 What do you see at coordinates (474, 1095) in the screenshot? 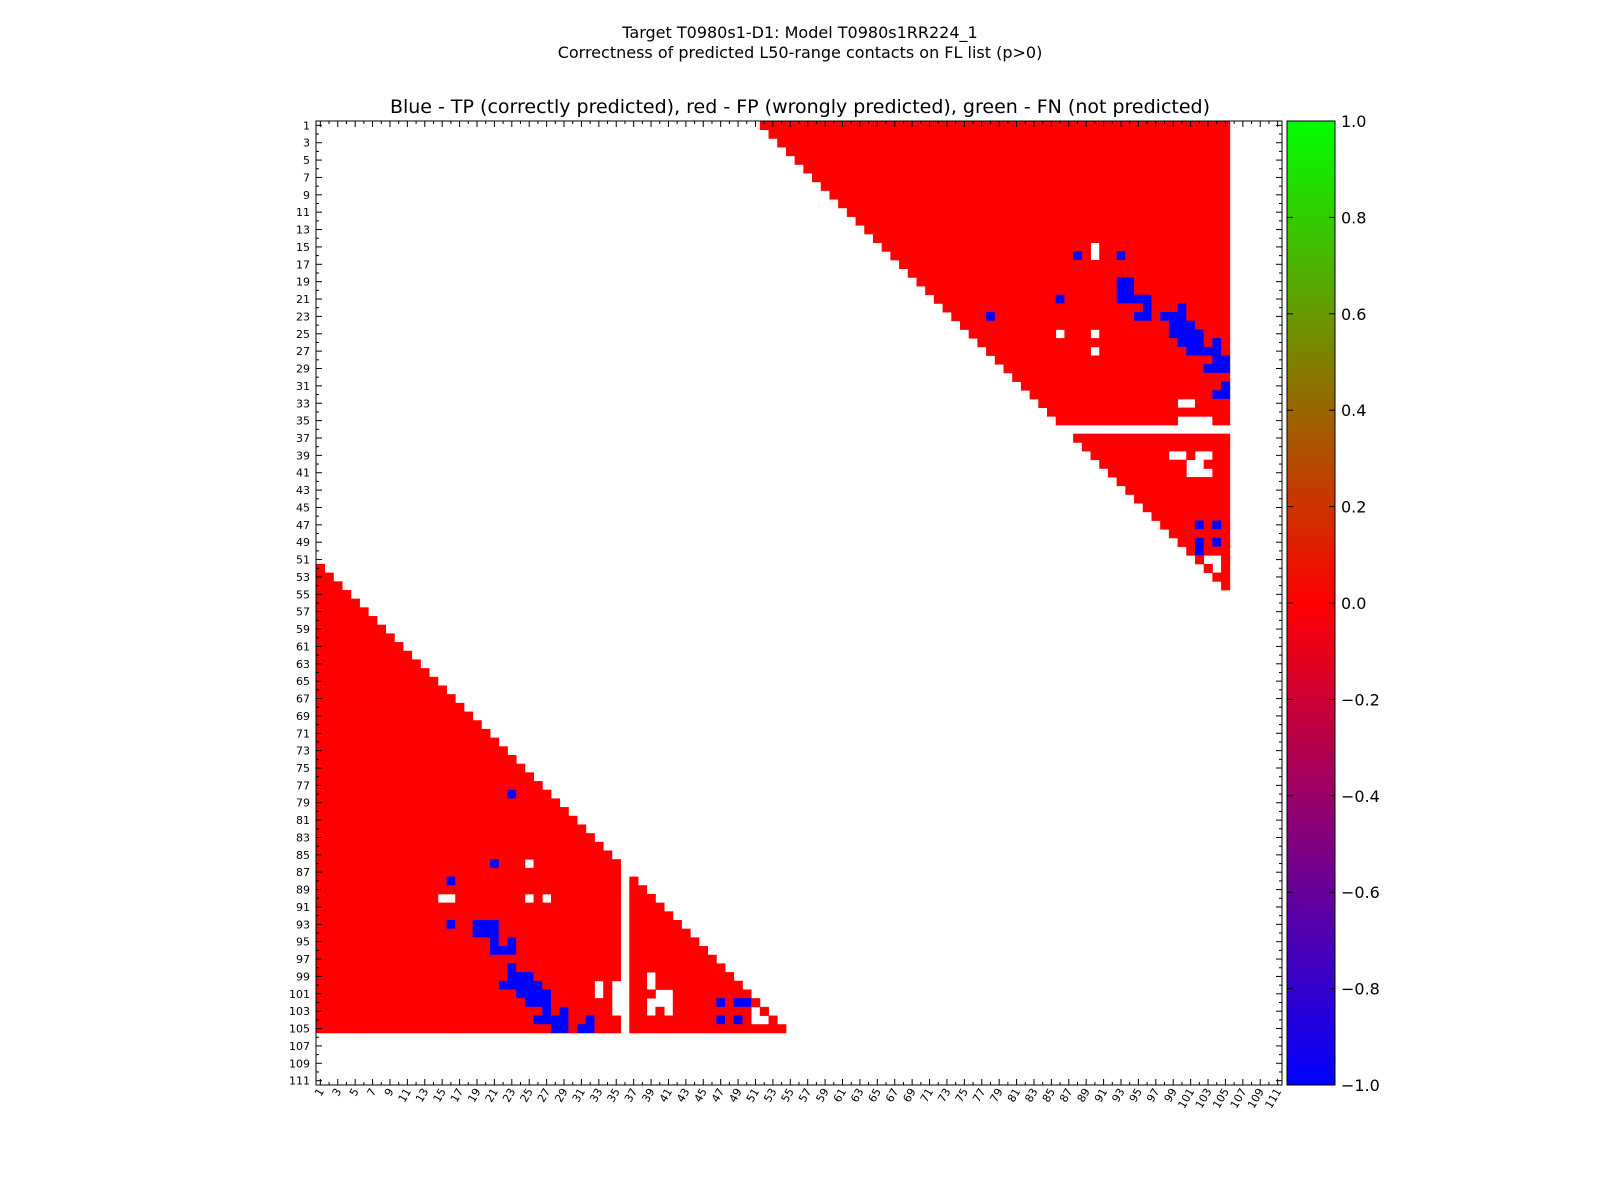
I see `x-tick-label: 19` at bounding box center [474, 1095].